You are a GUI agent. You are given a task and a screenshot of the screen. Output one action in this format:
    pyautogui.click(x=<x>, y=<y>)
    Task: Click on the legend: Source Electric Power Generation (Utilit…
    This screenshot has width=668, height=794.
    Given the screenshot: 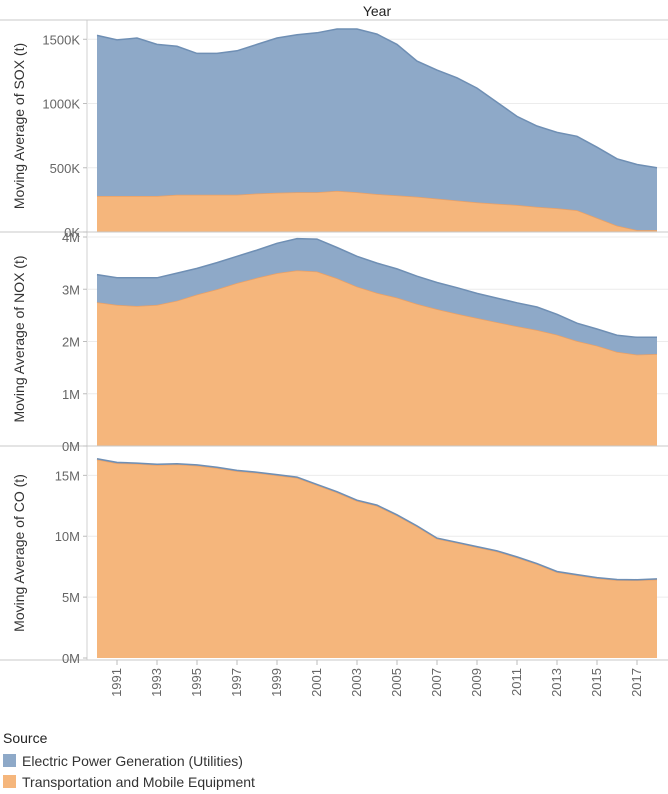 What is the action you would take?
    pyautogui.click(x=129, y=761)
    